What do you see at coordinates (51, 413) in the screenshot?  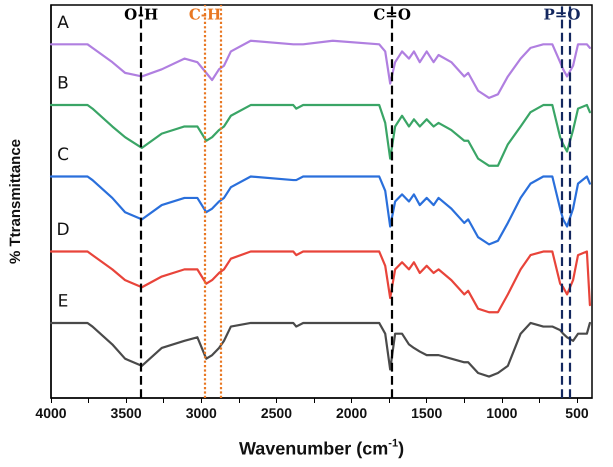 I see `x-tick-label: 4000` at bounding box center [51, 413].